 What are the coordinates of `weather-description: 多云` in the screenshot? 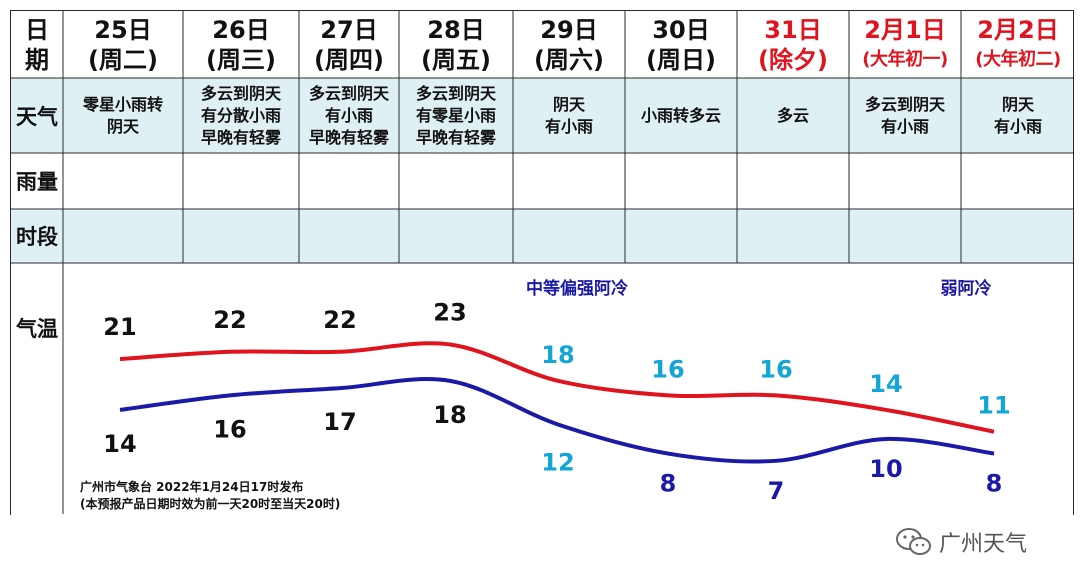 It's located at (792, 115).